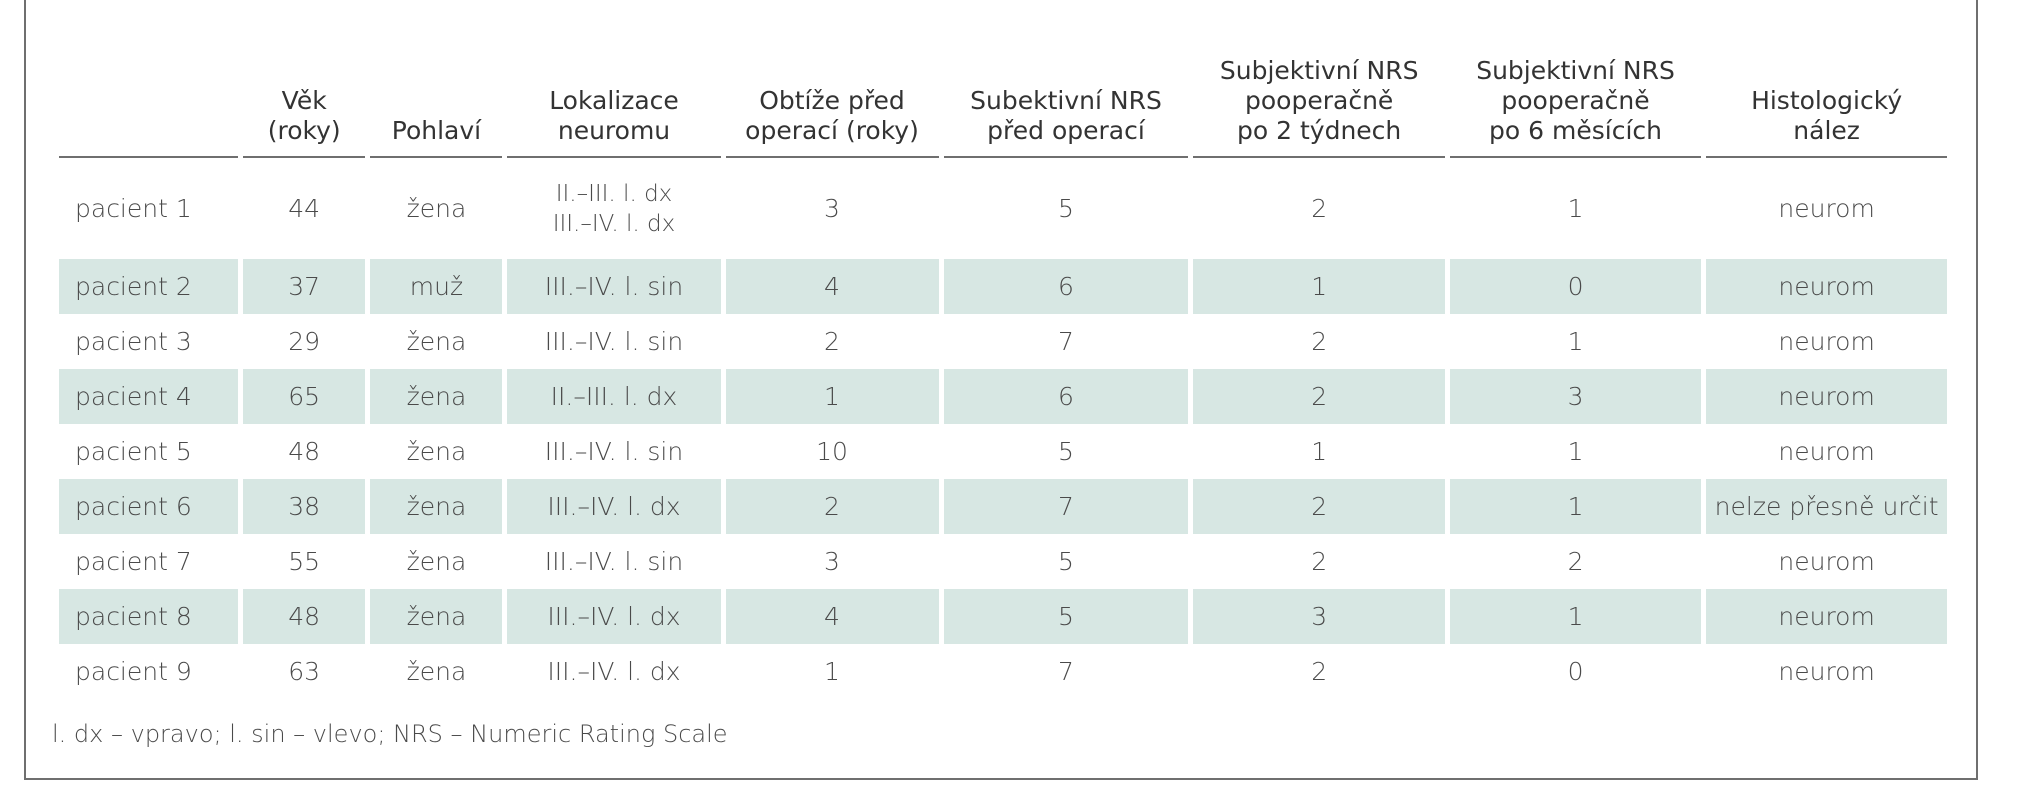  Describe the element at coordinates (1066, 100) in the screenshot. I see `header-nrs-before-line: Subektivní NRS` at that location.